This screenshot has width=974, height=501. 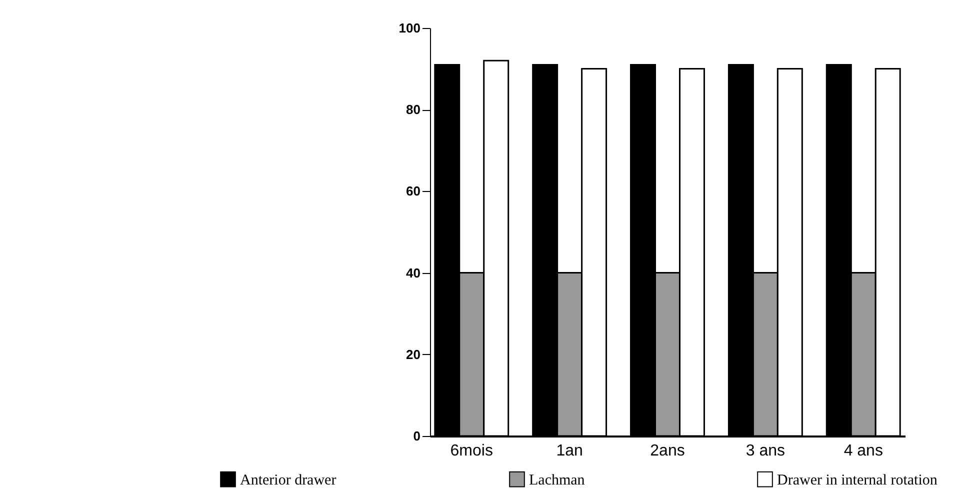 What do you see at coordinates (667, 451) in the screenshot?
I see `x-tick-label: 2ans` at bounding box center [667, 451].